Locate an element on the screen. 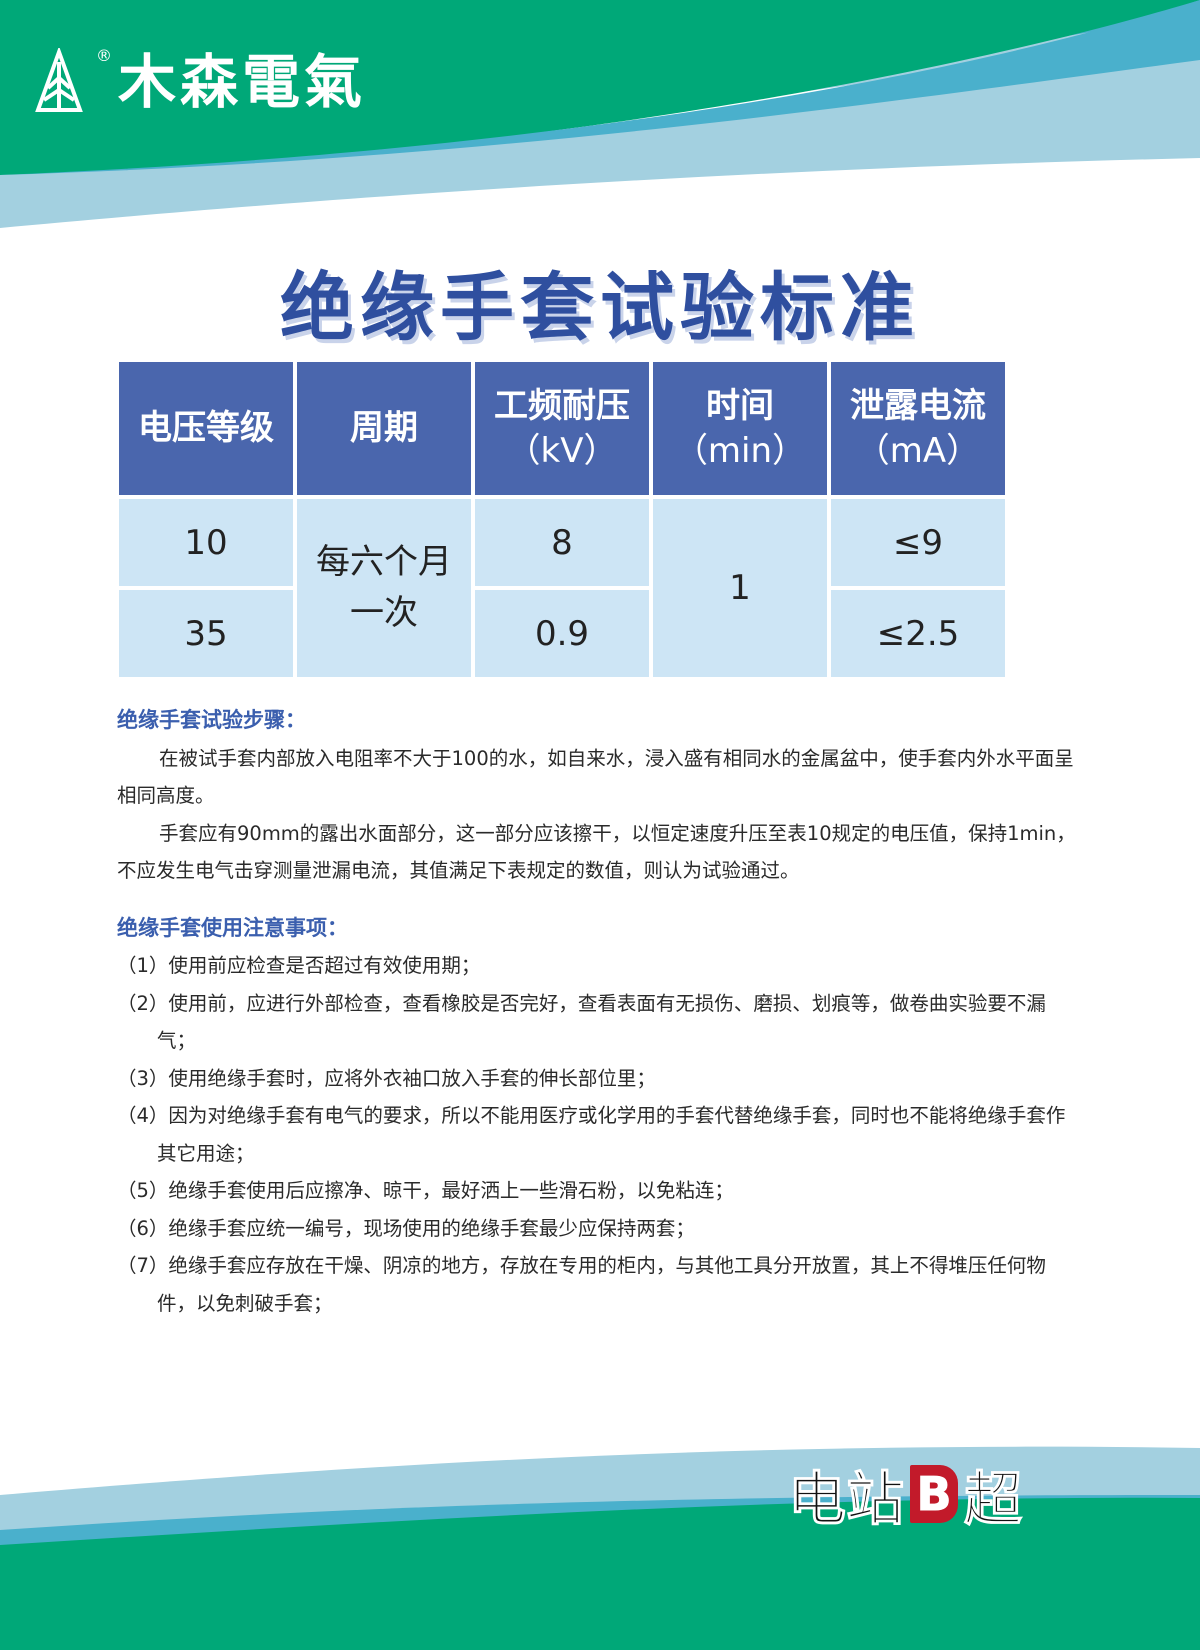 The height and width of the screenshot is (1650, 1200). header-withstand: 工频耐压 （kV） is located at coordinates (562, 428).